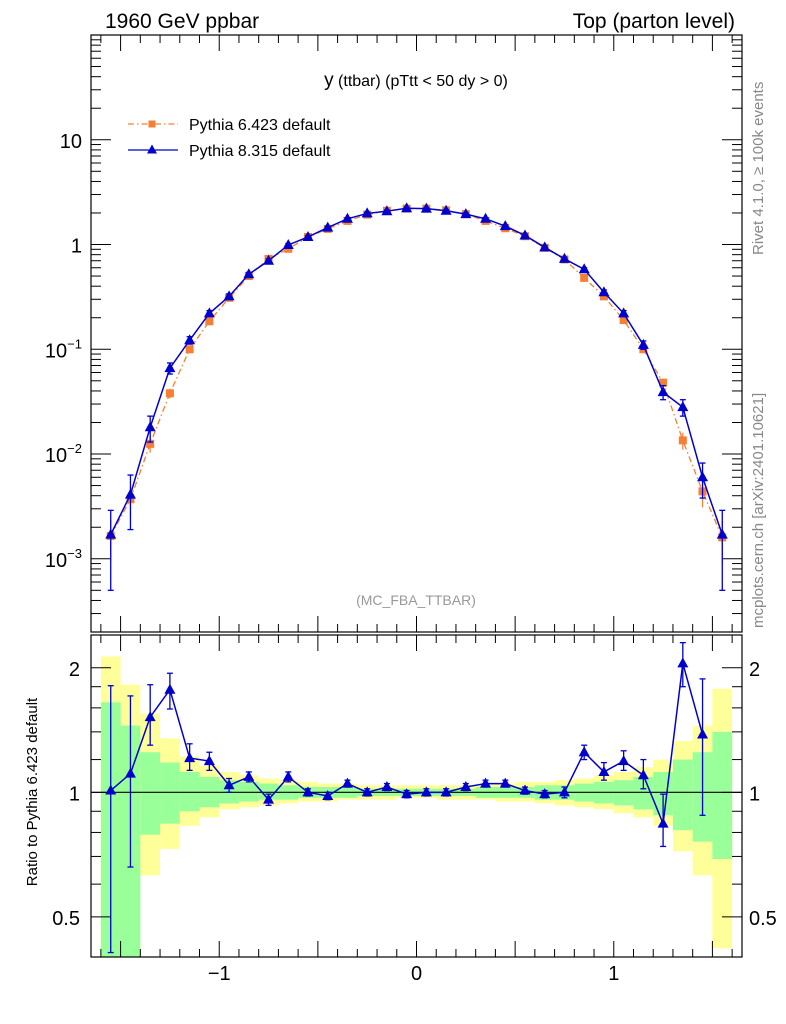  Describe the element at coordinates (152, 149) in the screenshot. I see `legend-marker-pythia8` at that location.